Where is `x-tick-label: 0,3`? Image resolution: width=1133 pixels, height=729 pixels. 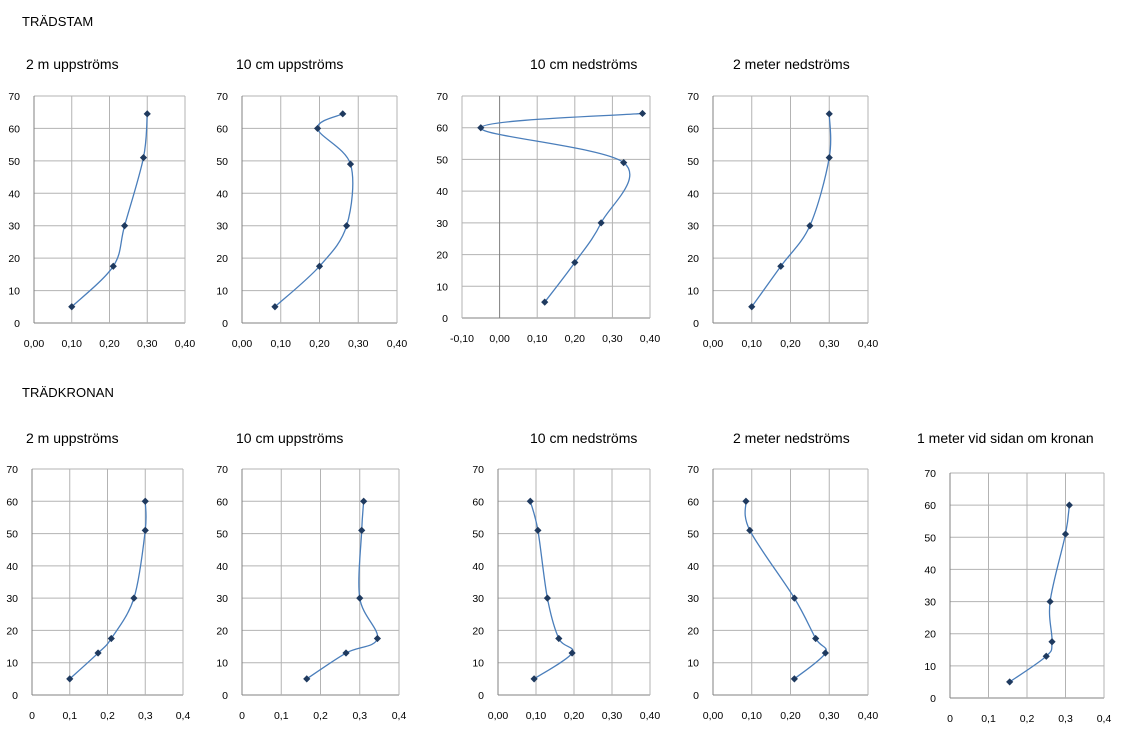
x-tick-label: 0,3 is located at coordinates (359, 716).